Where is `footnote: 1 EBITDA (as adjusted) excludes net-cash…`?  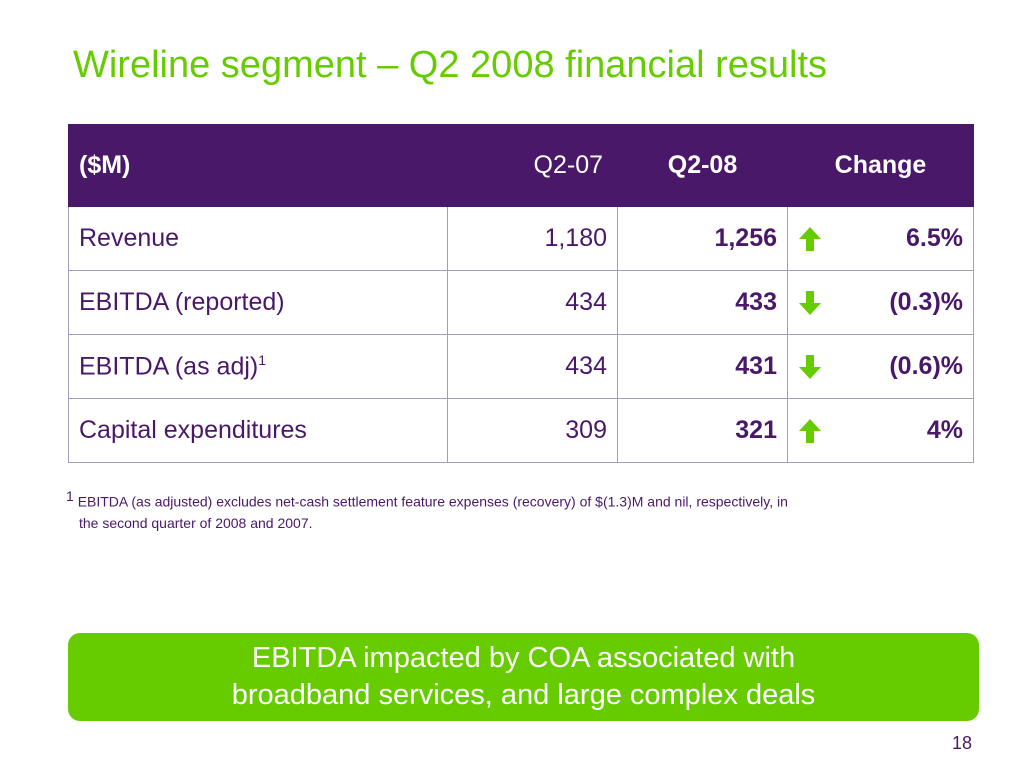
footnote: 1 EBITDA (as adjusted) excludes net-cash… is located at coordinates (516, 510).